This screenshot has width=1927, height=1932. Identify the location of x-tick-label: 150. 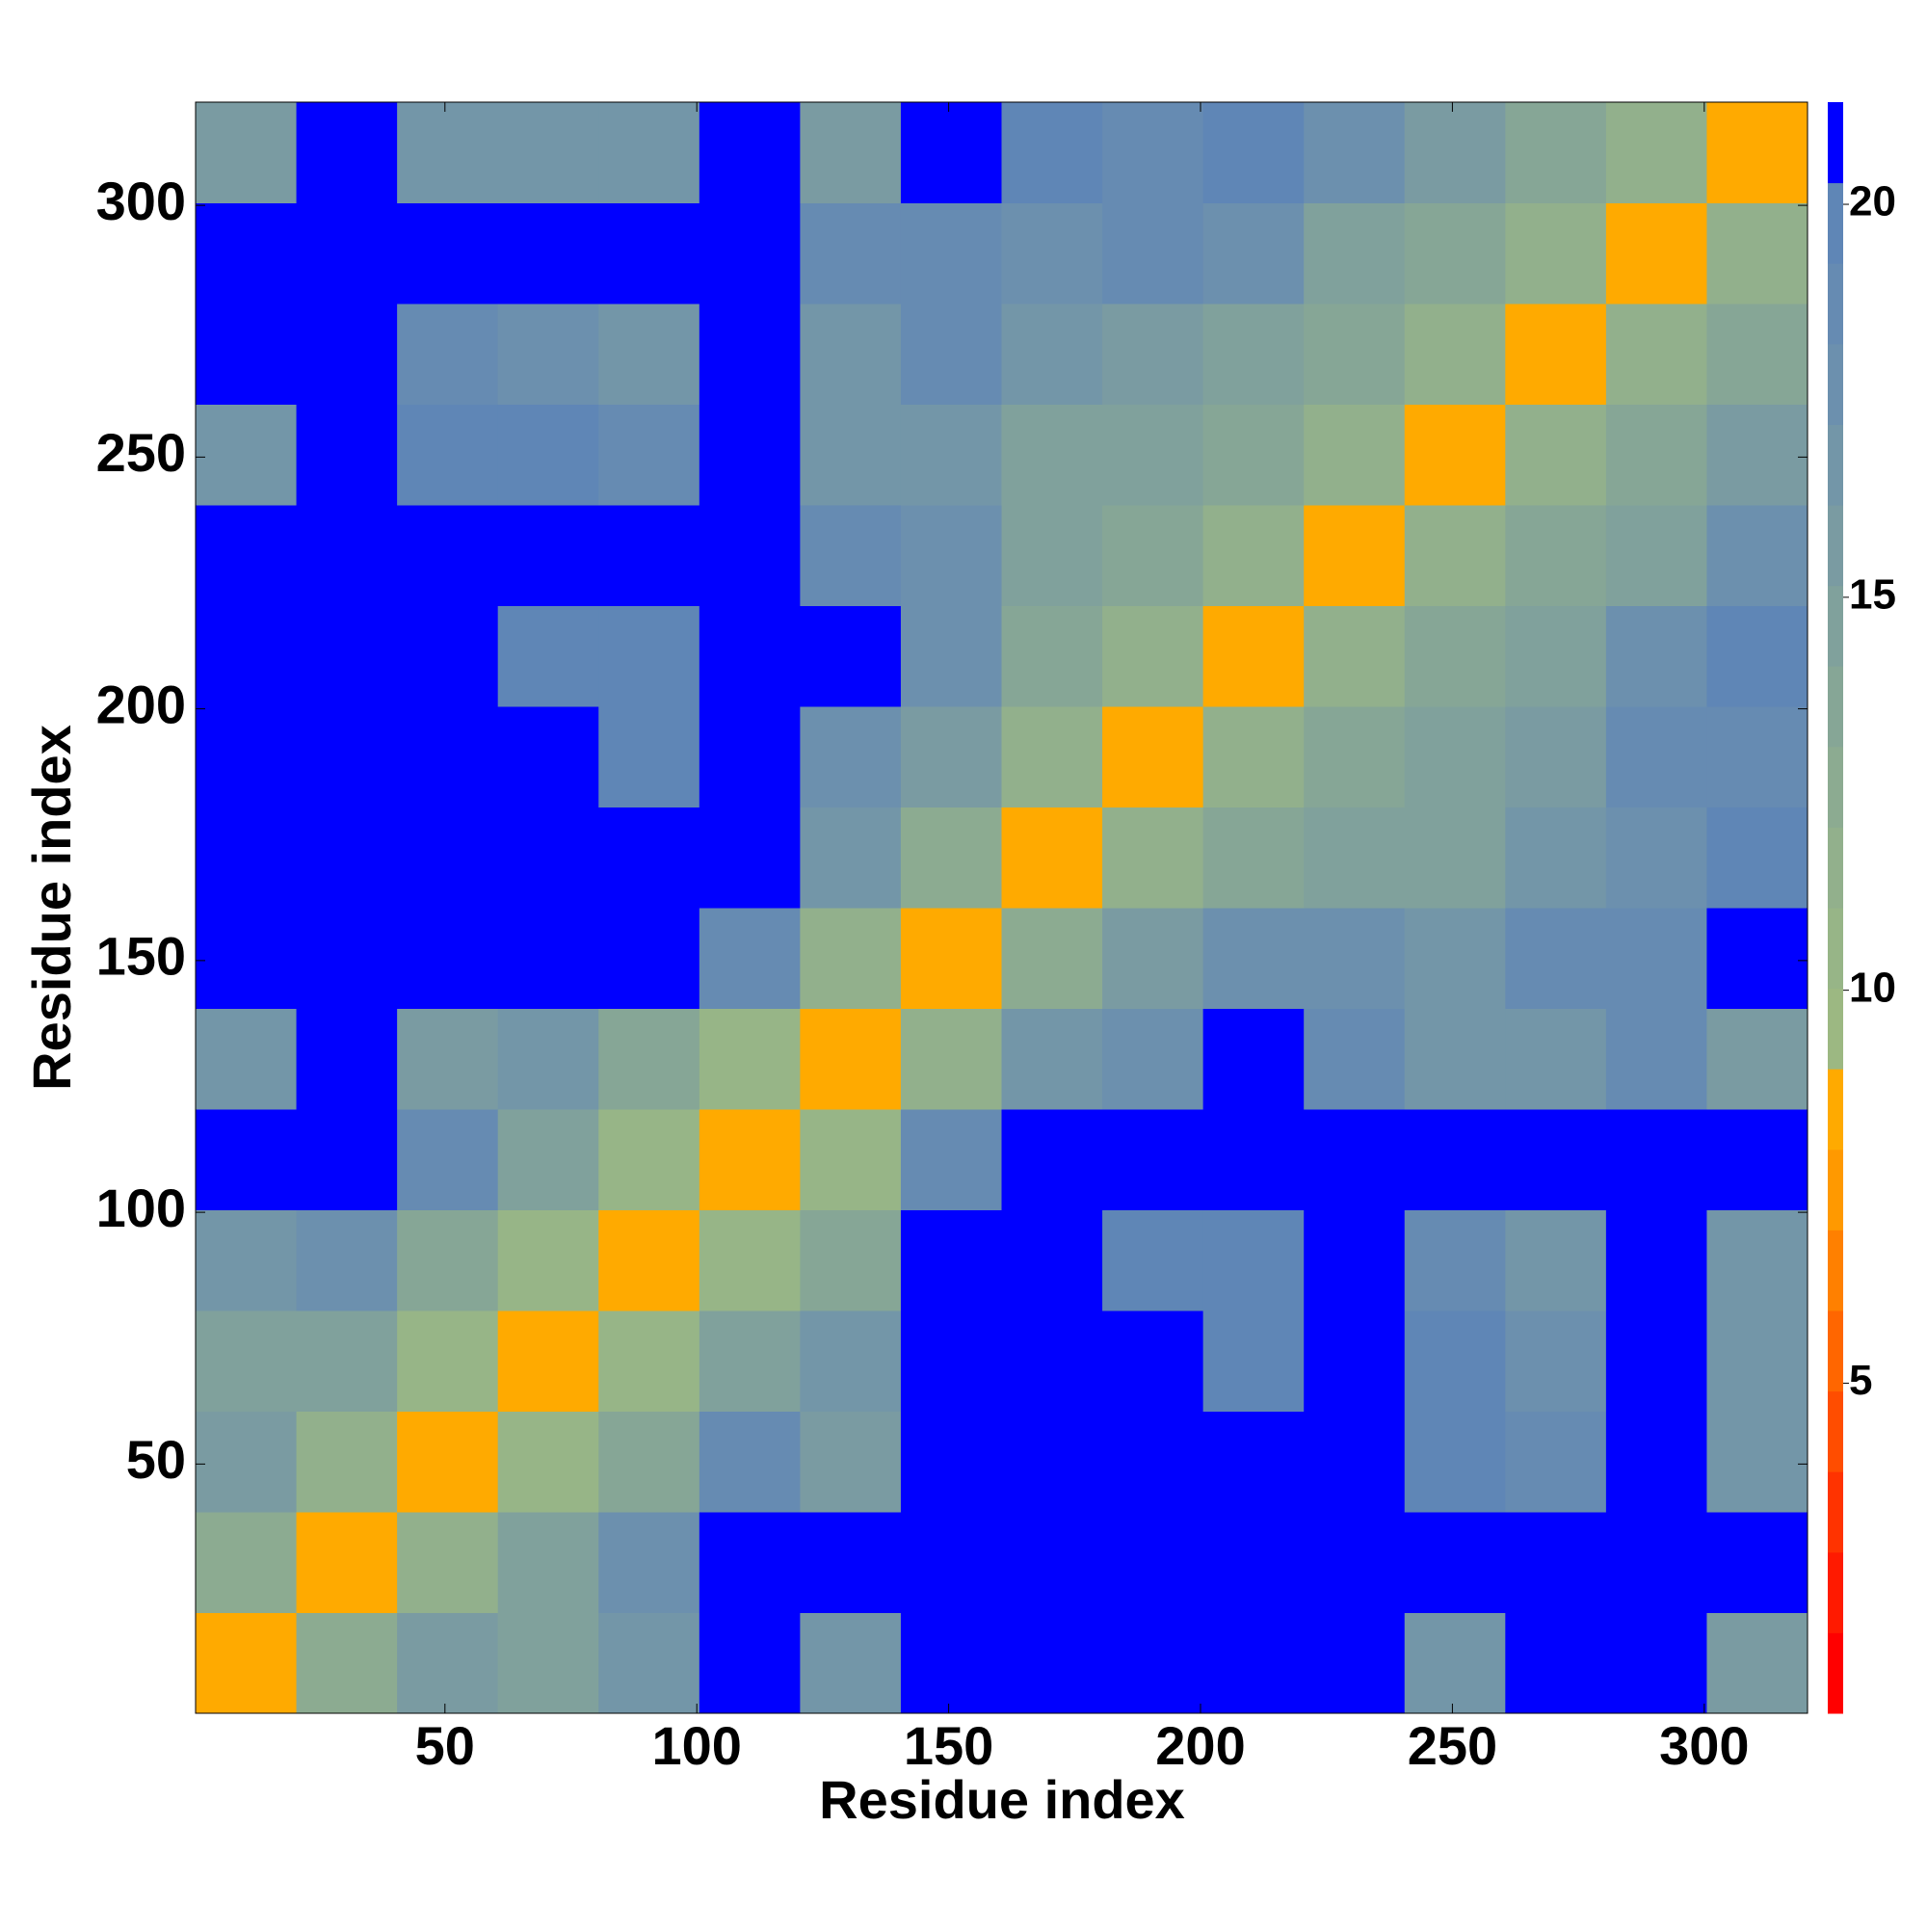
(949, 1745).